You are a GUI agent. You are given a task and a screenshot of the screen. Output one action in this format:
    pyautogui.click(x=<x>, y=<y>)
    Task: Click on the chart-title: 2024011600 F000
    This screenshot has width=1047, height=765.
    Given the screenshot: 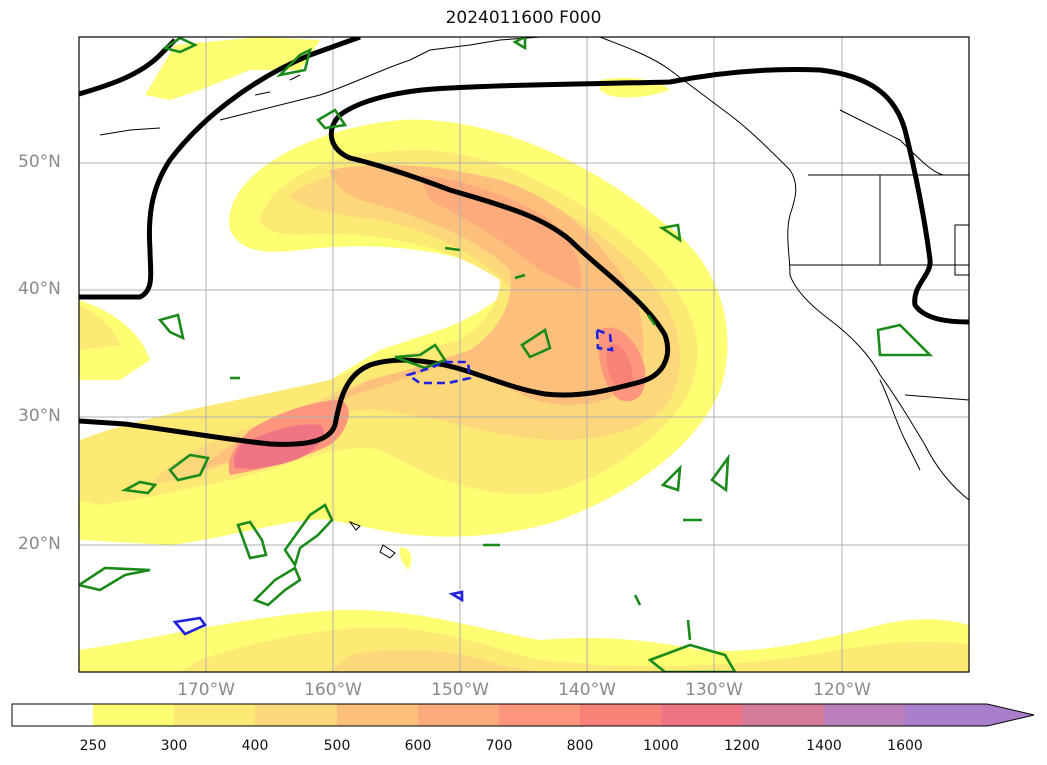 What is the action you would take?
    pyautogui.click(x=523, y=18)
    